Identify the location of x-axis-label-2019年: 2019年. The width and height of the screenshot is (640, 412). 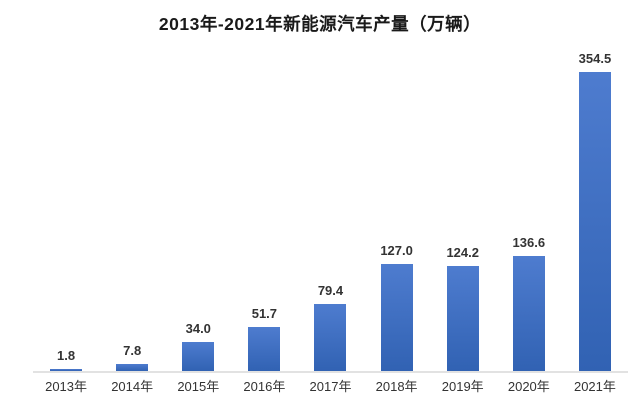
(462, 386).